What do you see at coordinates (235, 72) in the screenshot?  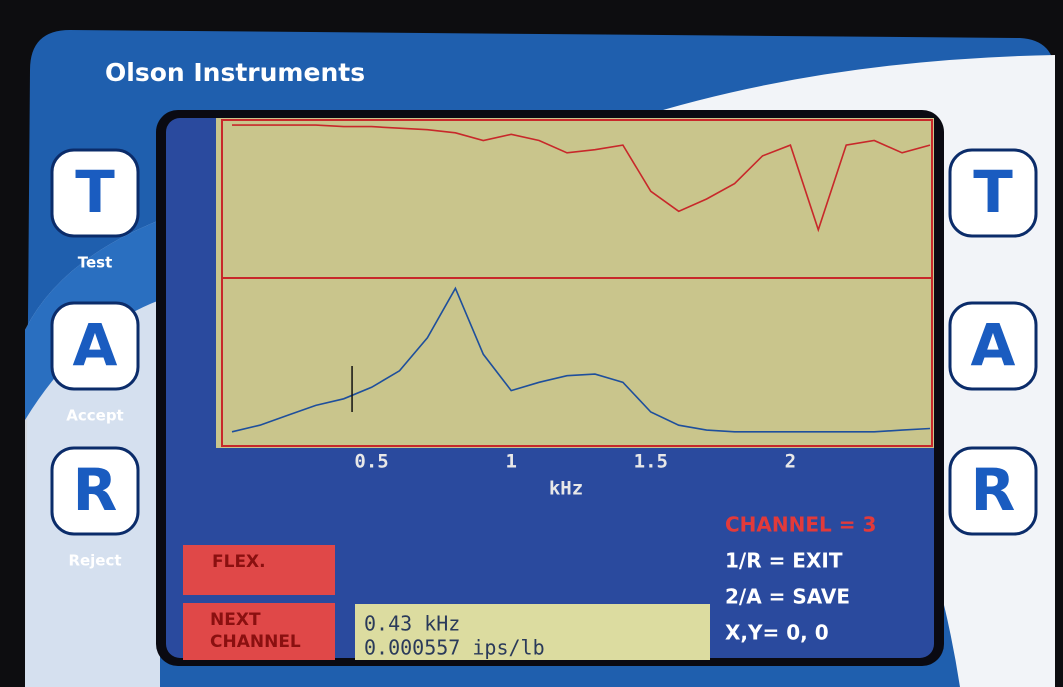 I see `brand: Olson Instruments` at bounding box center [235, 72].